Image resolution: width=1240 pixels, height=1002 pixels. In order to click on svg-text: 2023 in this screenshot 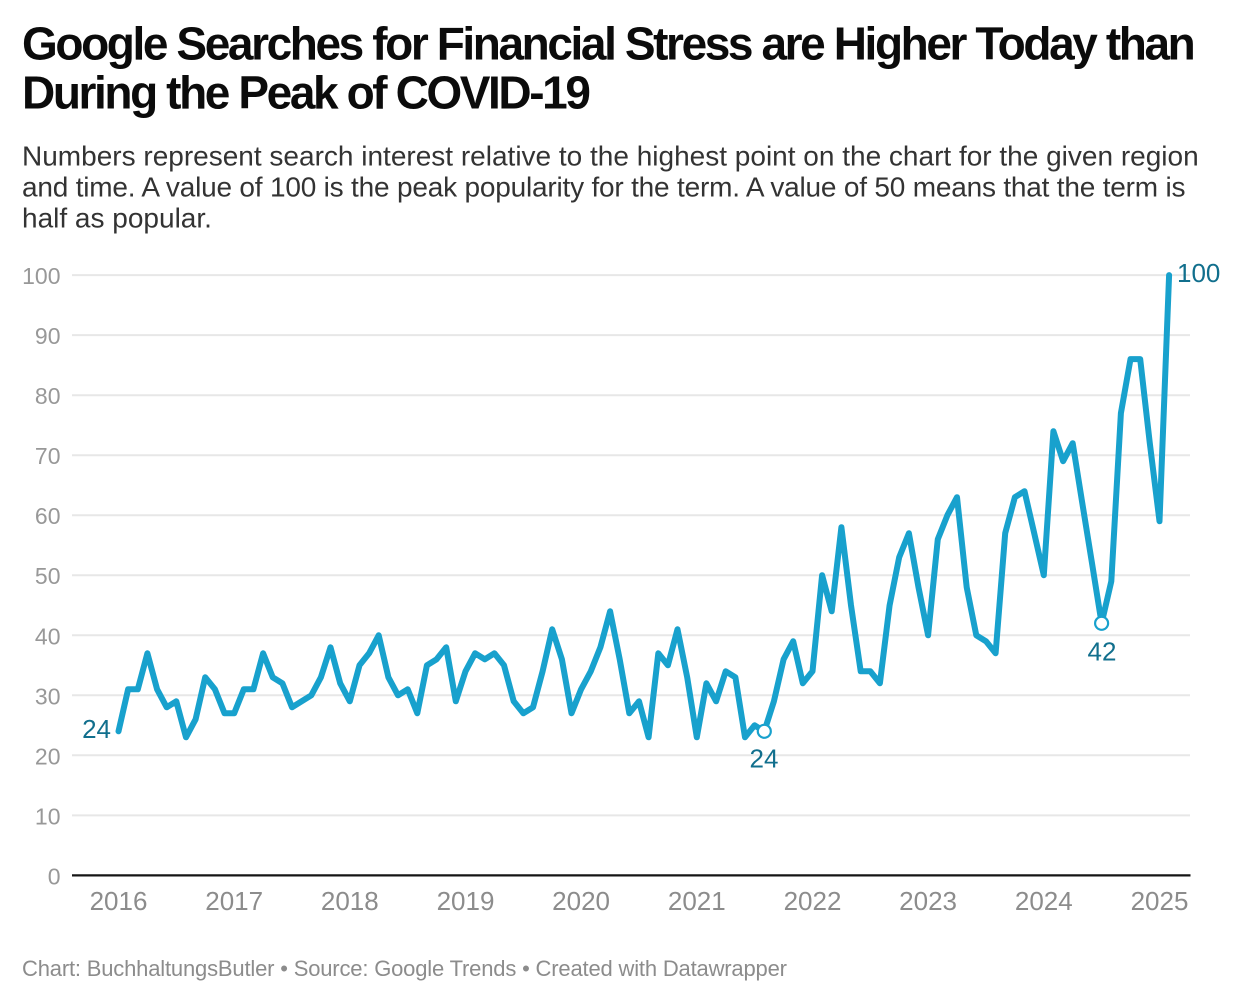, I will do `click(928, 901)`.